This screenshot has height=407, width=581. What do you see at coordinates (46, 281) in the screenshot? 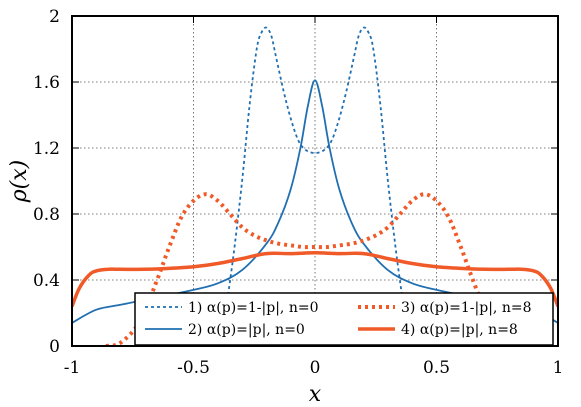
I see `y-tick-label: 0.4` at bounding box center [46, 281].